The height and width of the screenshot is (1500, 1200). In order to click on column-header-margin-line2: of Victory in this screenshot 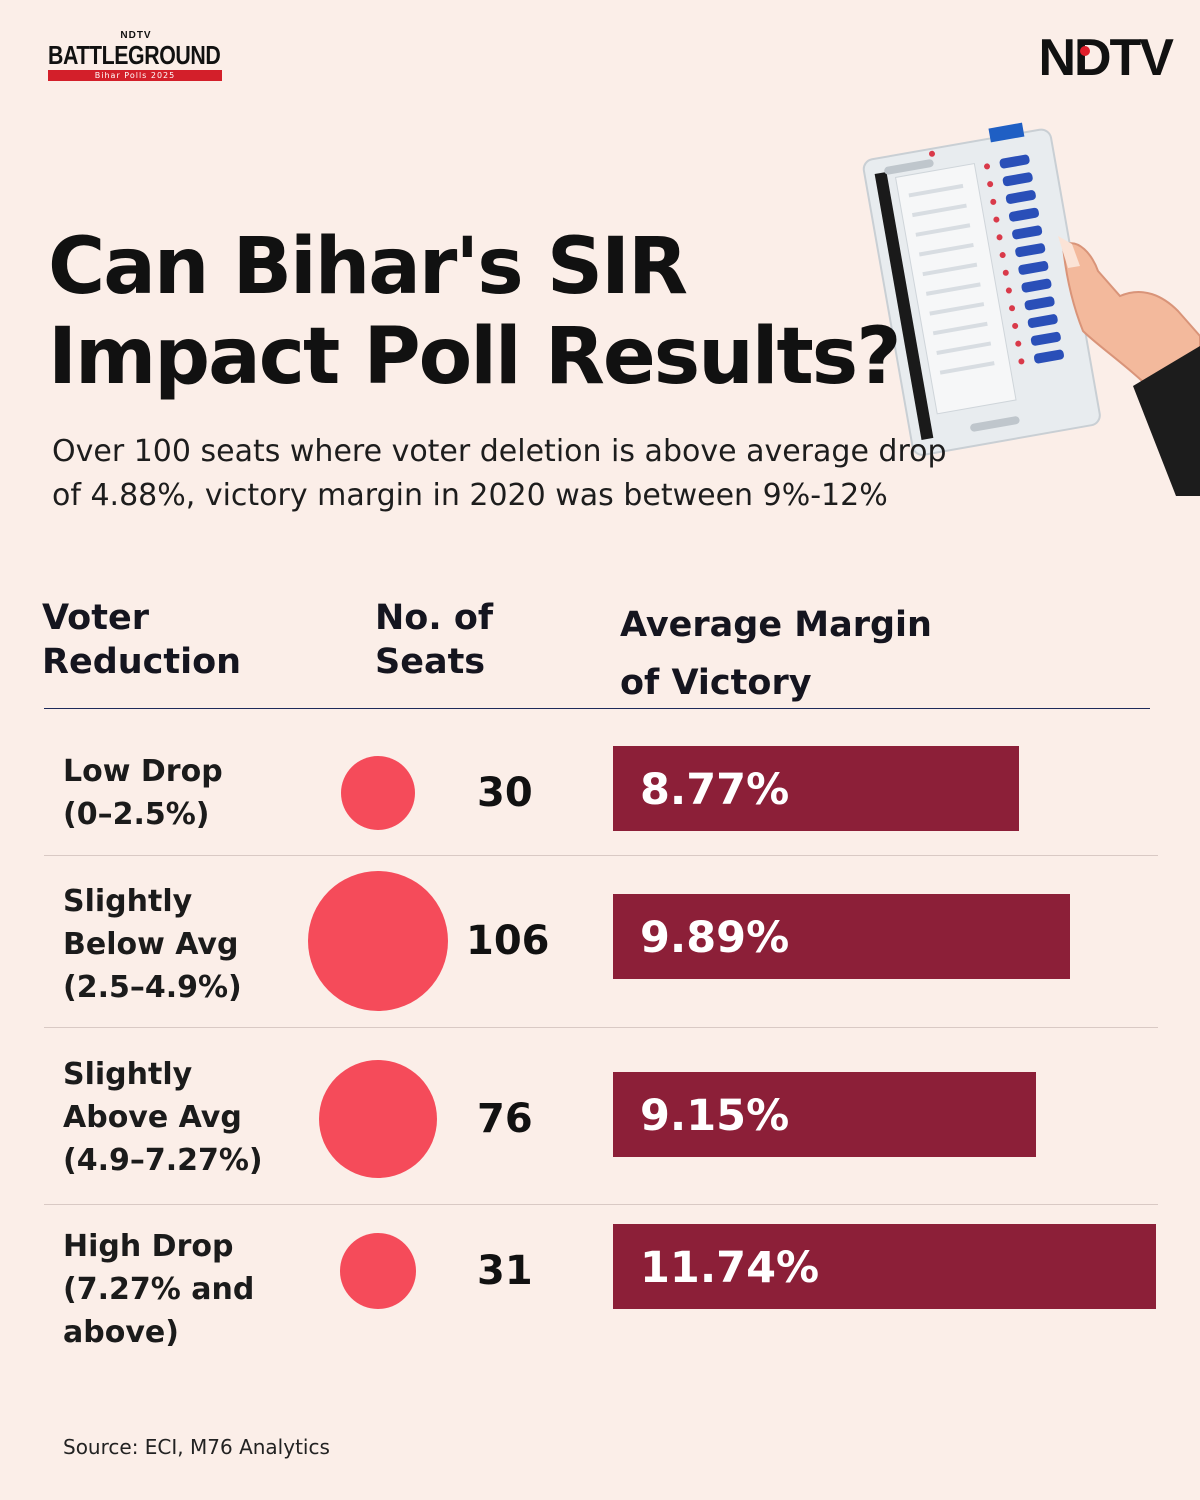, I will do `click(716, 683)`.